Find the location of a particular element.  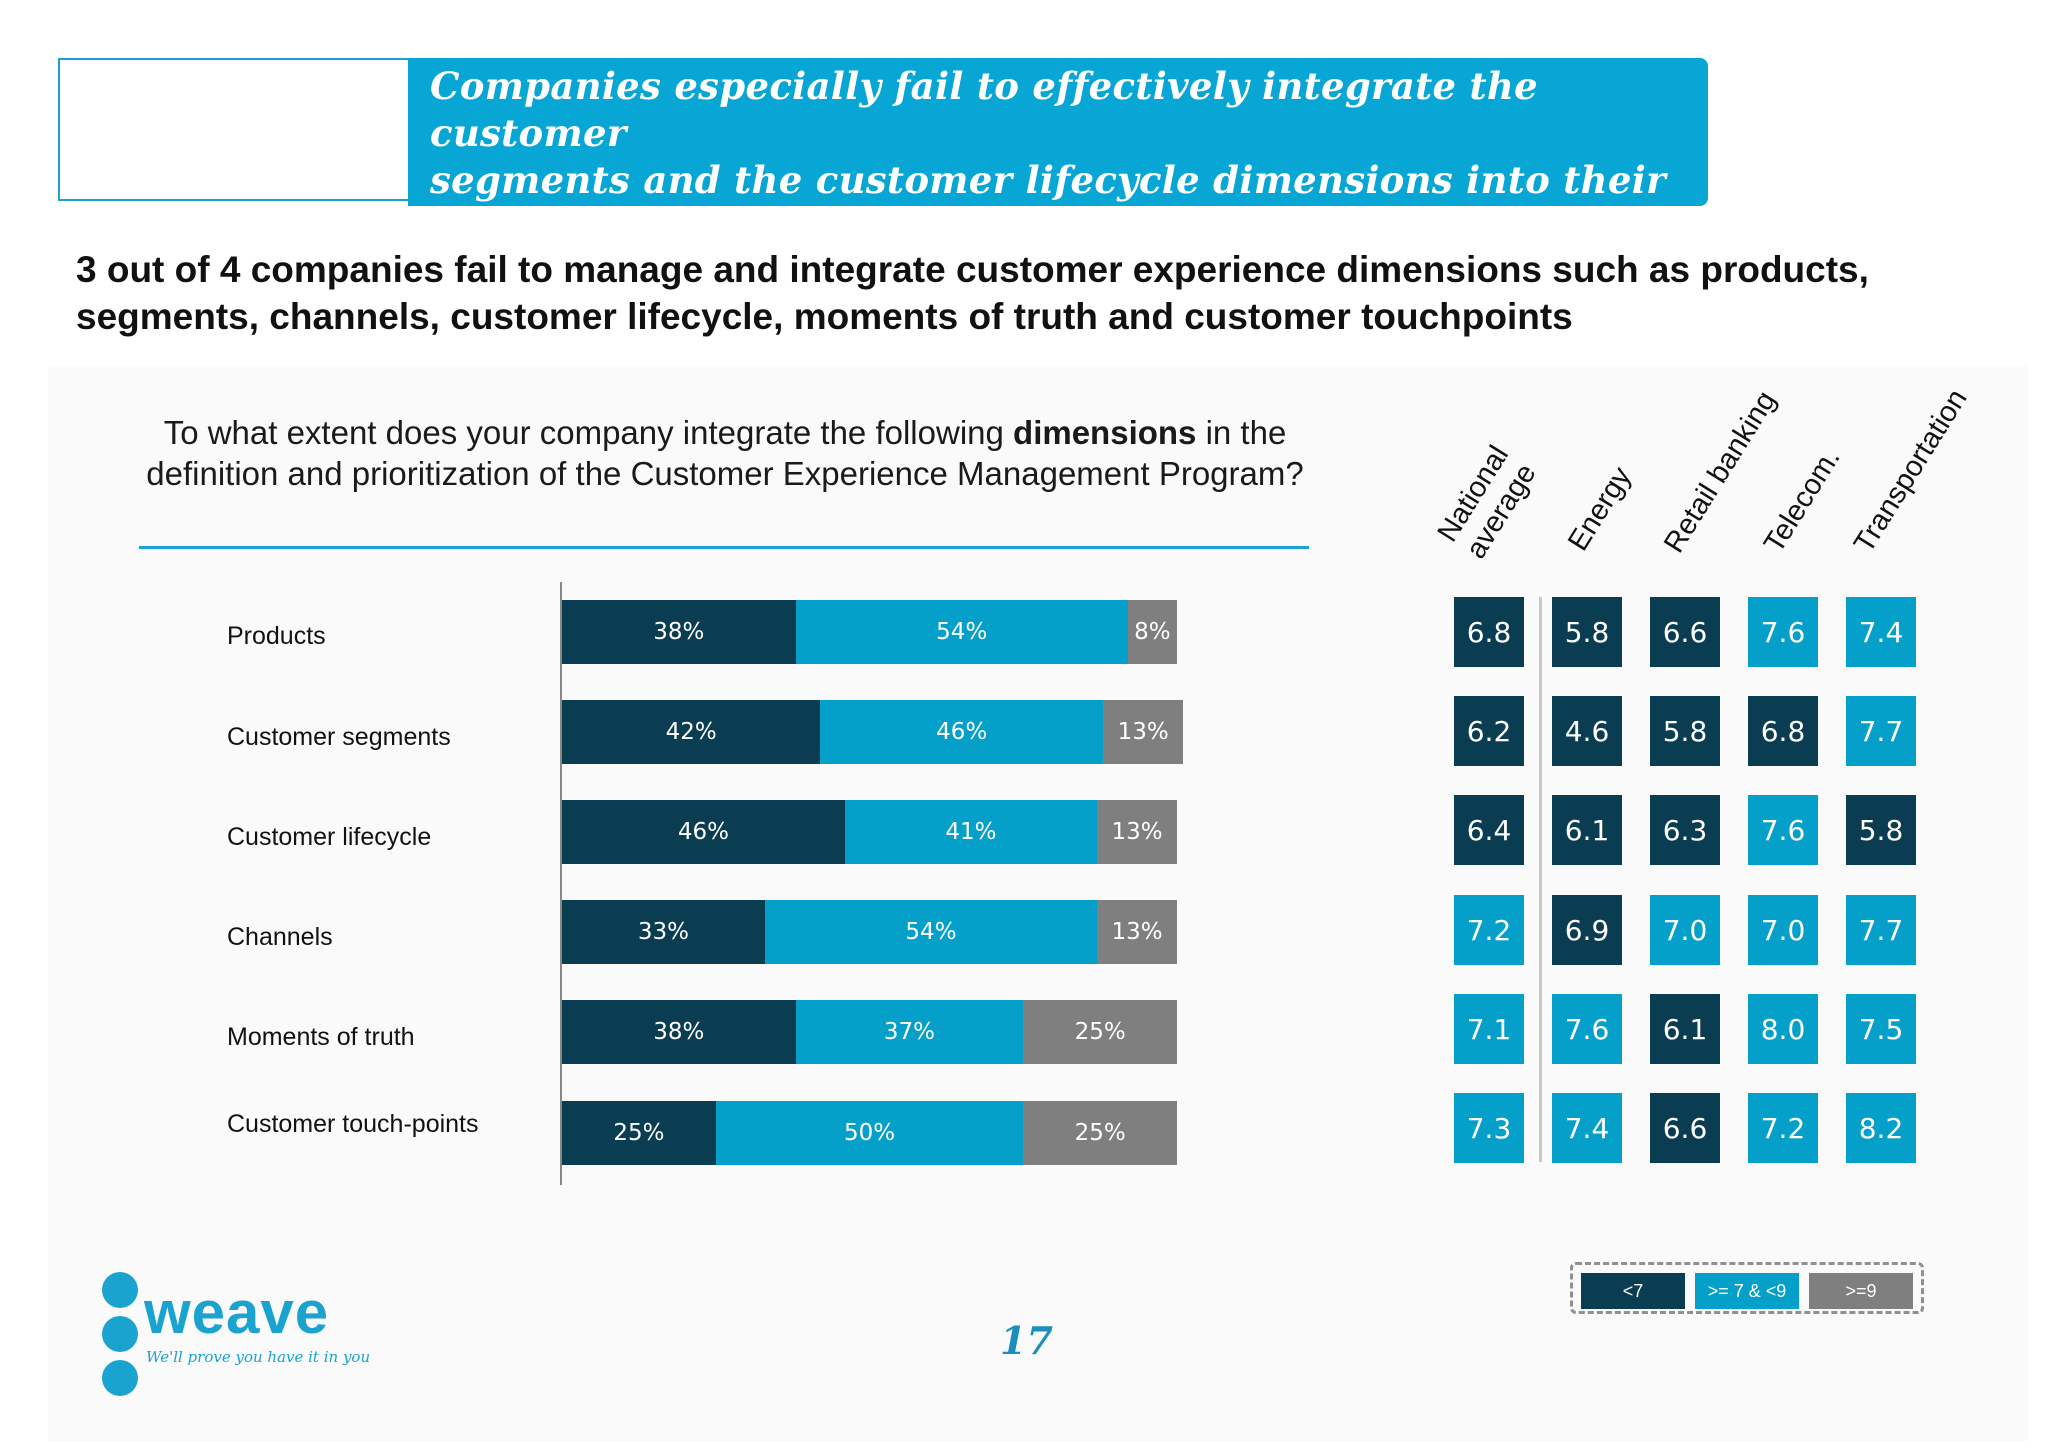

heatmap-cell: 6.9 is located at coordinates (1587, 930).